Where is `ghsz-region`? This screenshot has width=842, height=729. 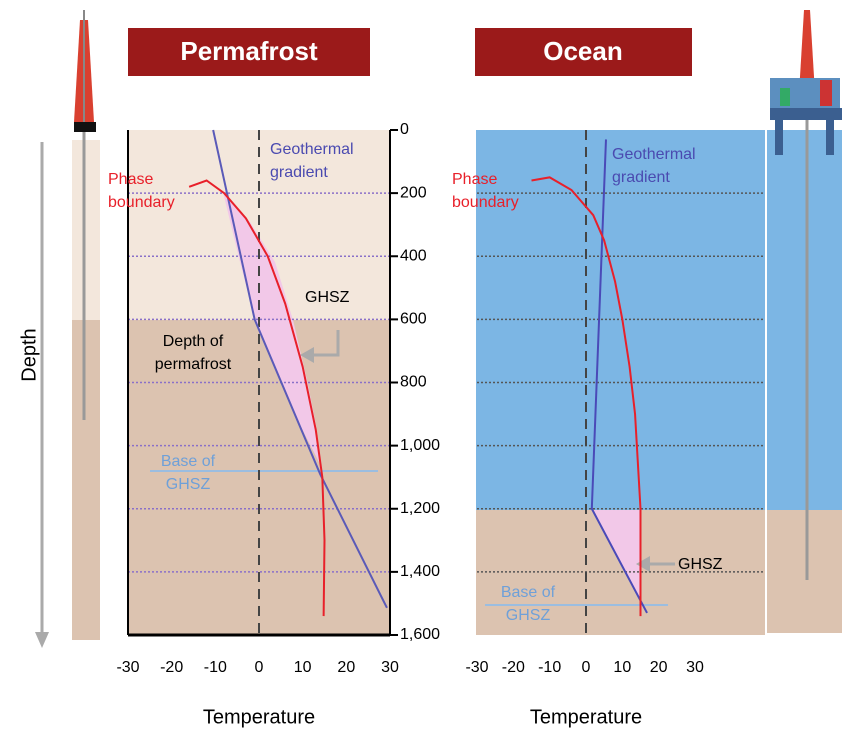
ghsz-region is located at coordinates (272, 330).